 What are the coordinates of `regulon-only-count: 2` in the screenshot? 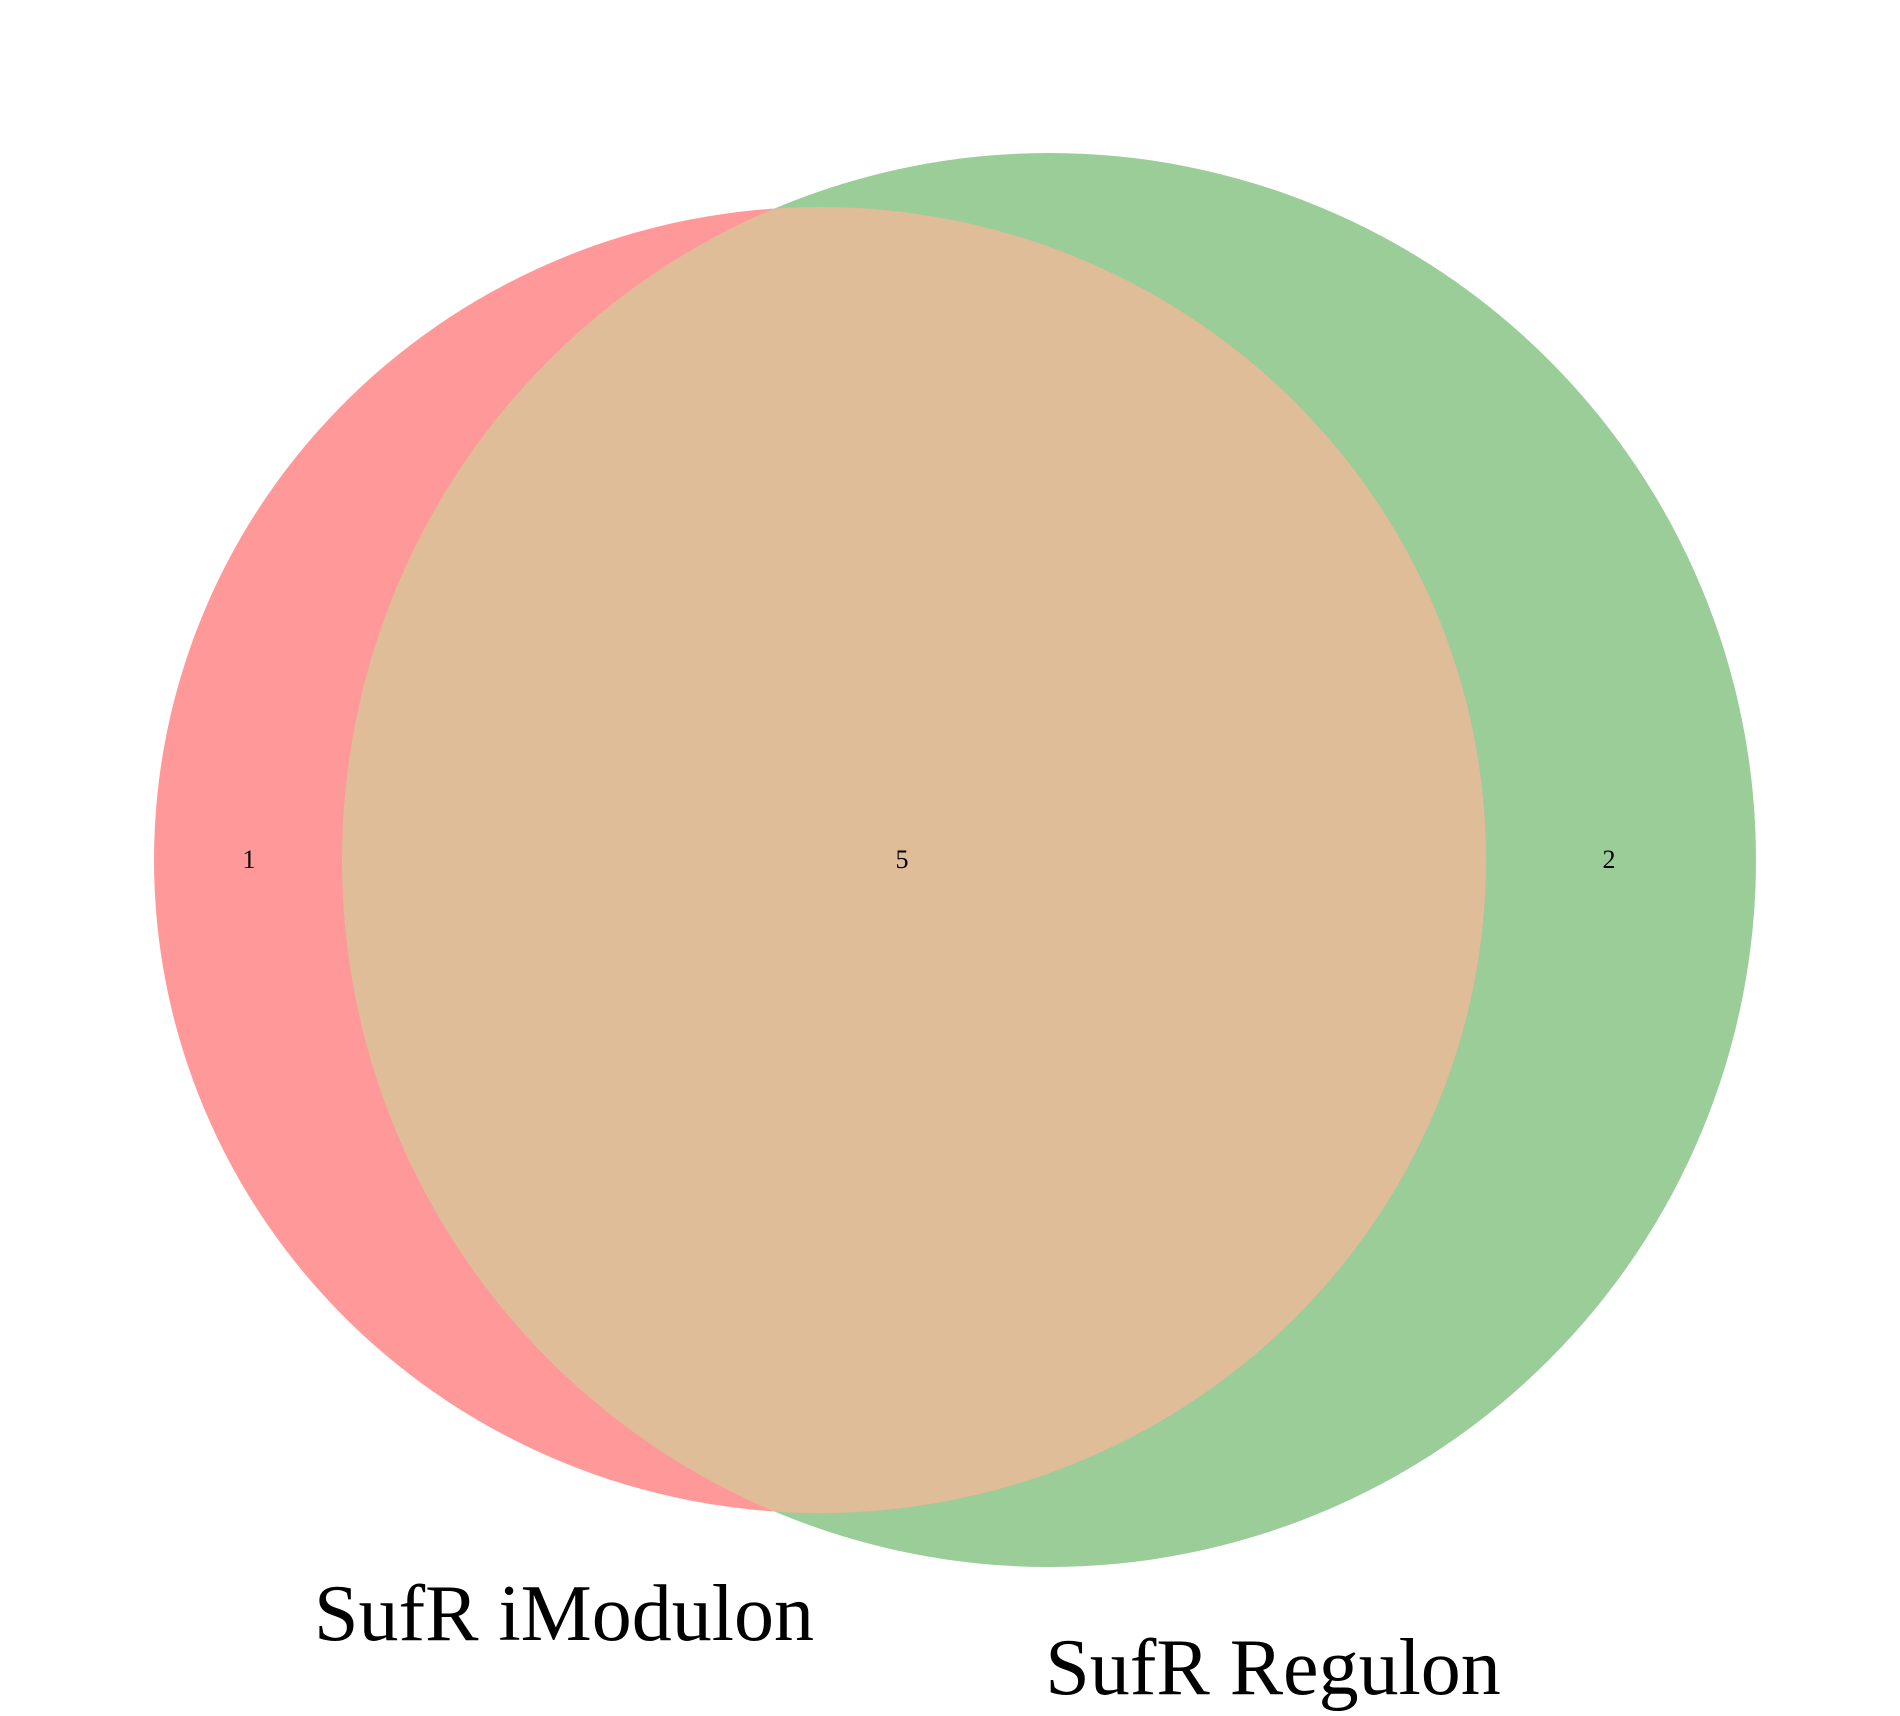 It's located at (1609, 859).